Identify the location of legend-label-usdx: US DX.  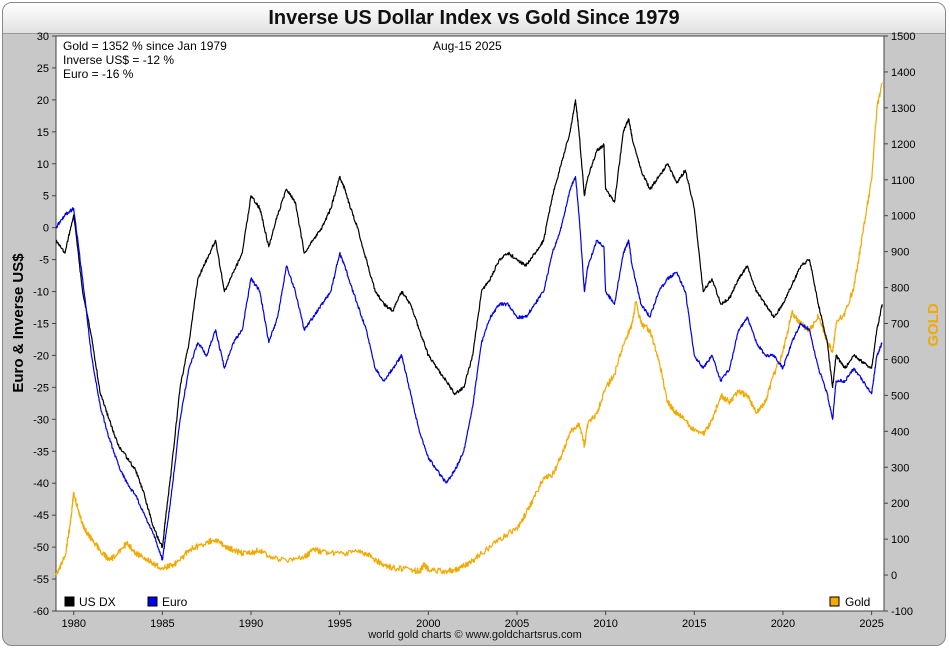
(97, 602).